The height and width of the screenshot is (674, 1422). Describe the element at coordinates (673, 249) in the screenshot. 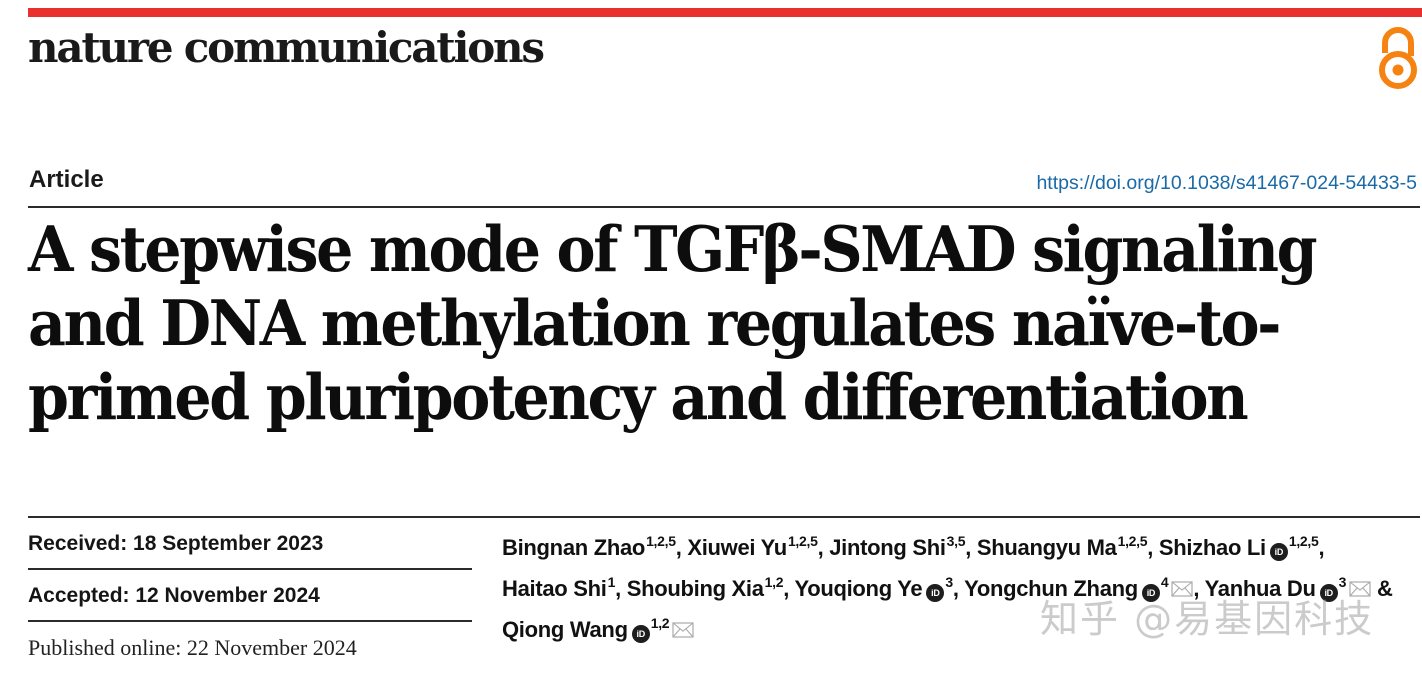

I see `title-line: A stepwise mode of TGFβ-SMAD signaling` at that location.